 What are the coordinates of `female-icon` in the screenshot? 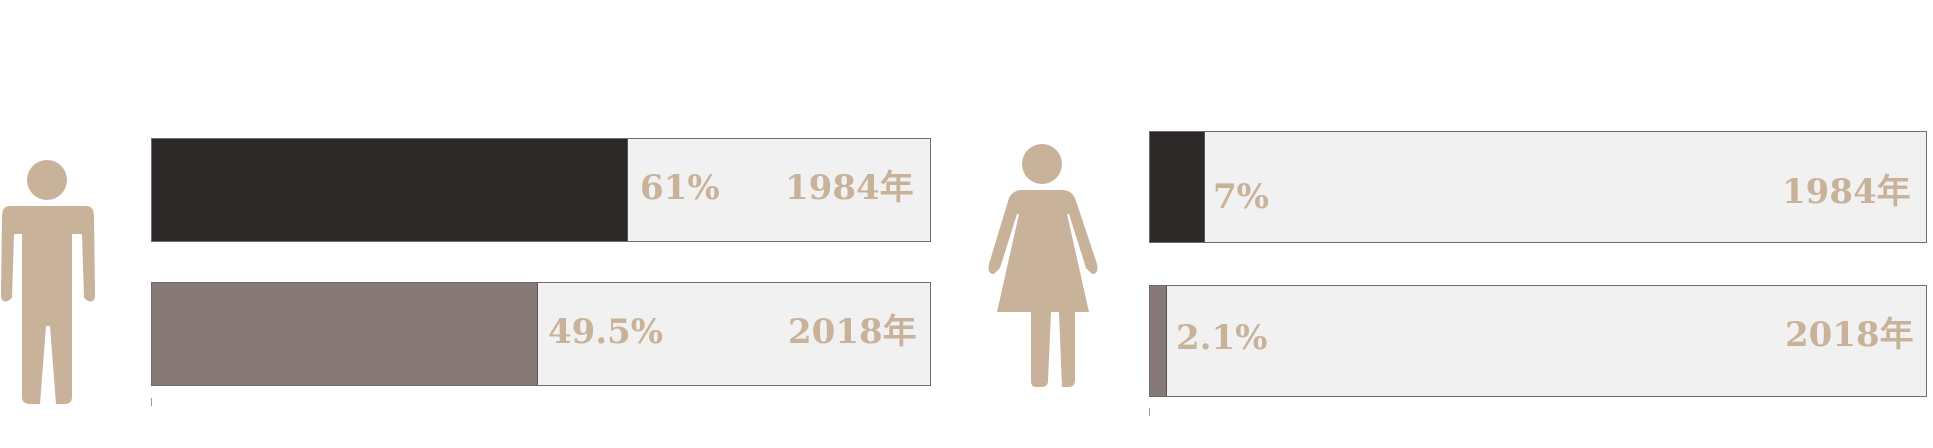 It's located at (1043, 265).